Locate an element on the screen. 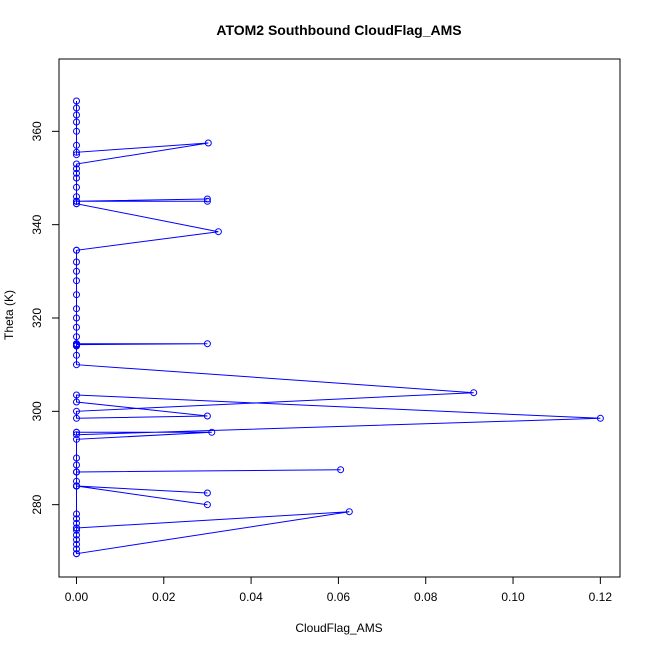  y-tick-label: 360 is located at coordinates (37, 131).